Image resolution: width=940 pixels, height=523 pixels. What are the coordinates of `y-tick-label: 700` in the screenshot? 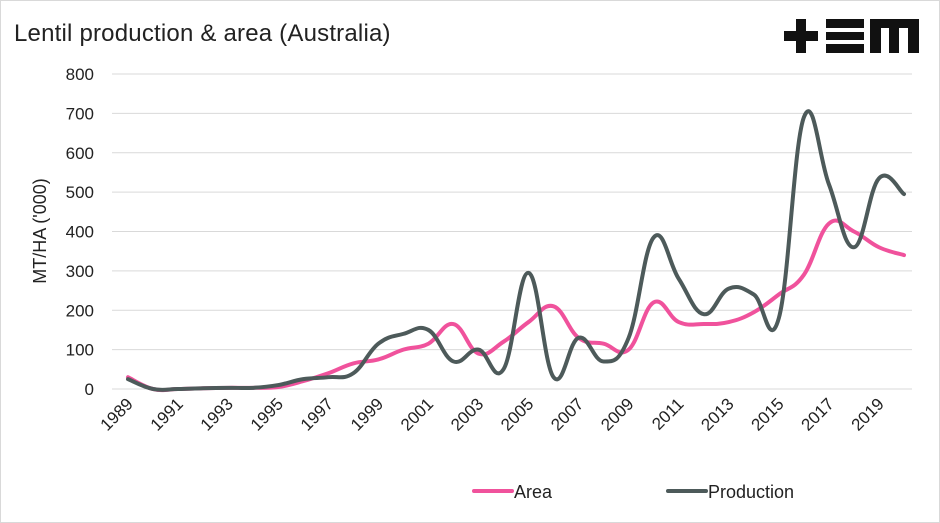 It's located at (80, 113).